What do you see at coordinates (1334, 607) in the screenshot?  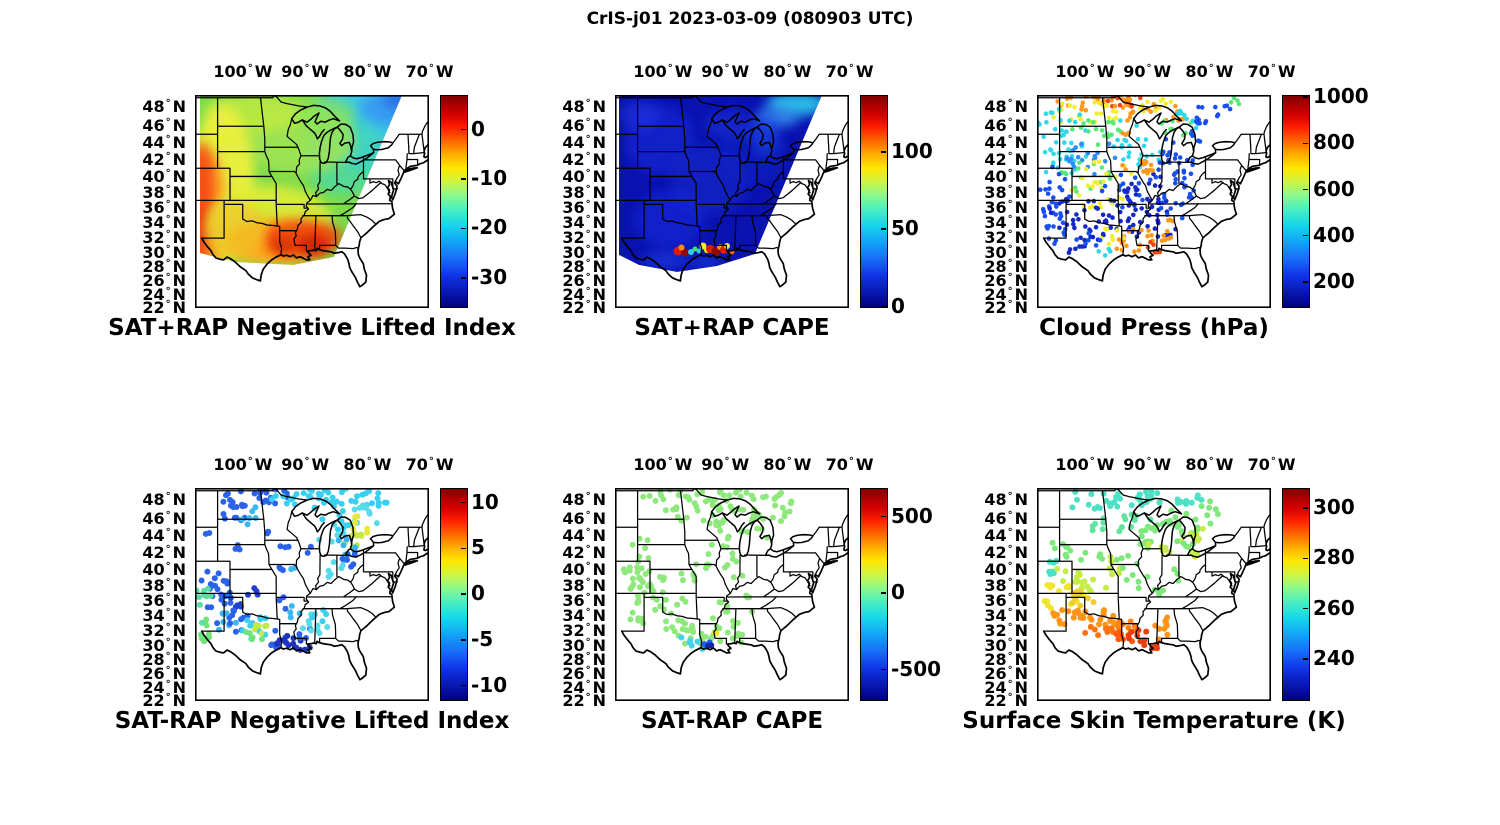 I see `colorbar-tick-label: 260` at bounding box center [1334, 607].